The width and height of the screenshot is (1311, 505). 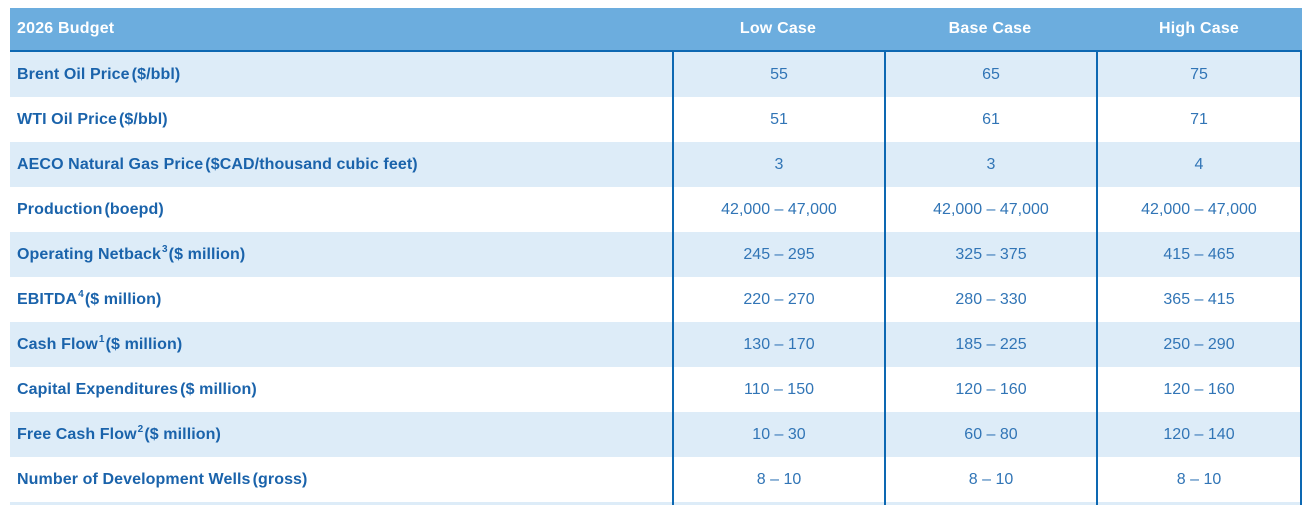 What do you see at coordinates (778, 209) in the screenshot?
I see `value-cell-low: 42,000 – 47,000` at bounding box center [778, 209].